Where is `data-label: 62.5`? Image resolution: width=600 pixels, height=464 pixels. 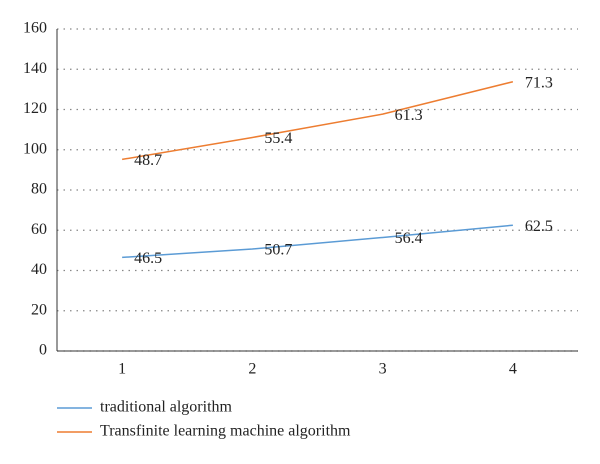
data-label: 62.5 is located at coordinates (539, 226).